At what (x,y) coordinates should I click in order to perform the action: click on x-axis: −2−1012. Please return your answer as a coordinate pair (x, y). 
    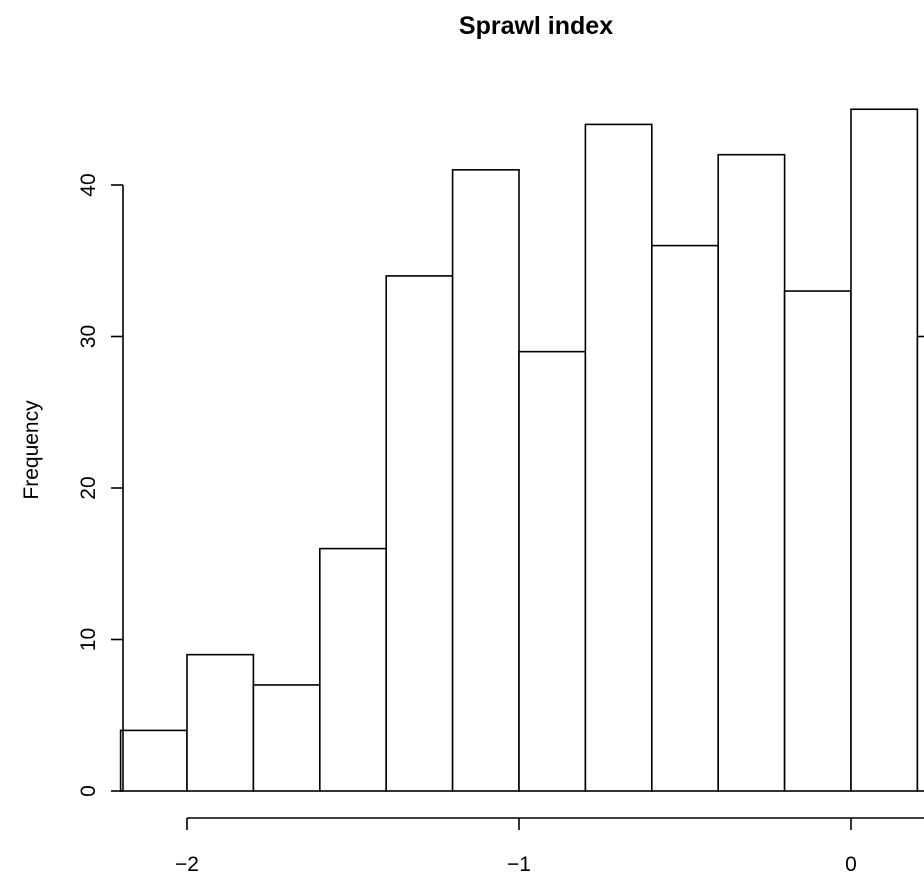
    Looking at the image, I should click on (549, 846).